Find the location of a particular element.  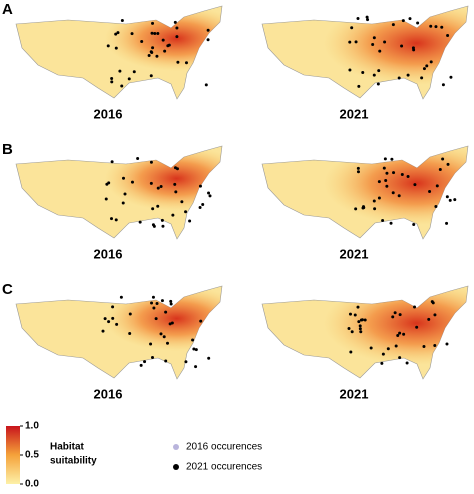

colorbar-title: suitability is located at coordinates (73, 461).